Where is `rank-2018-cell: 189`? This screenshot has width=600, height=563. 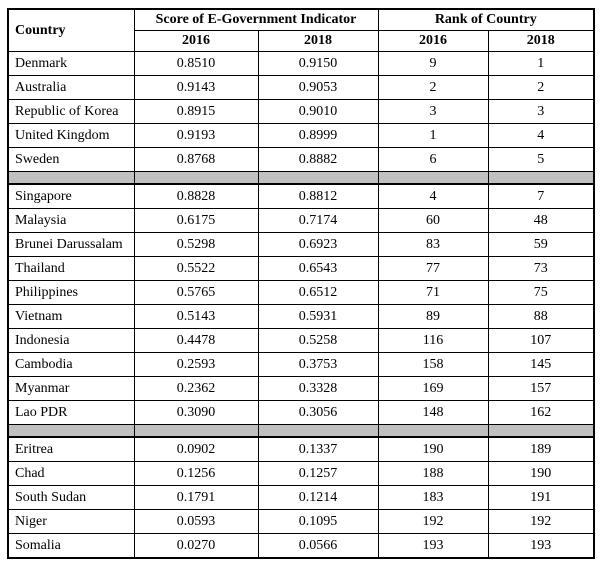 rank-2018-cell: 189 is located at coordinates (541, 449).